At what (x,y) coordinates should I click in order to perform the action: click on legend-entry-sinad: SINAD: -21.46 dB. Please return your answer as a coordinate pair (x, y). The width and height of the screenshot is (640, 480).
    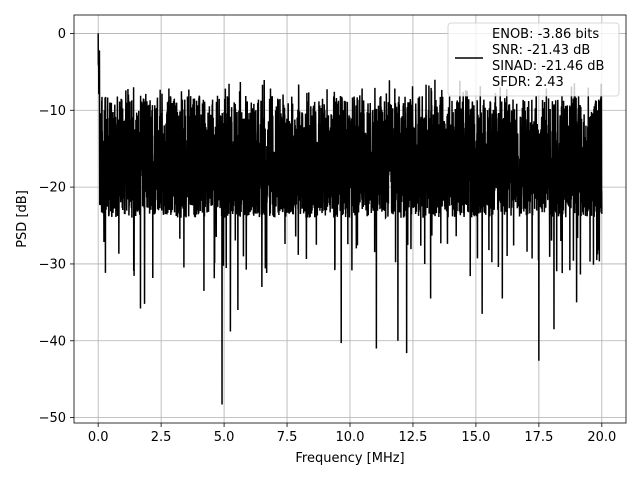
    Looking at the image, I should click on (548, 66).